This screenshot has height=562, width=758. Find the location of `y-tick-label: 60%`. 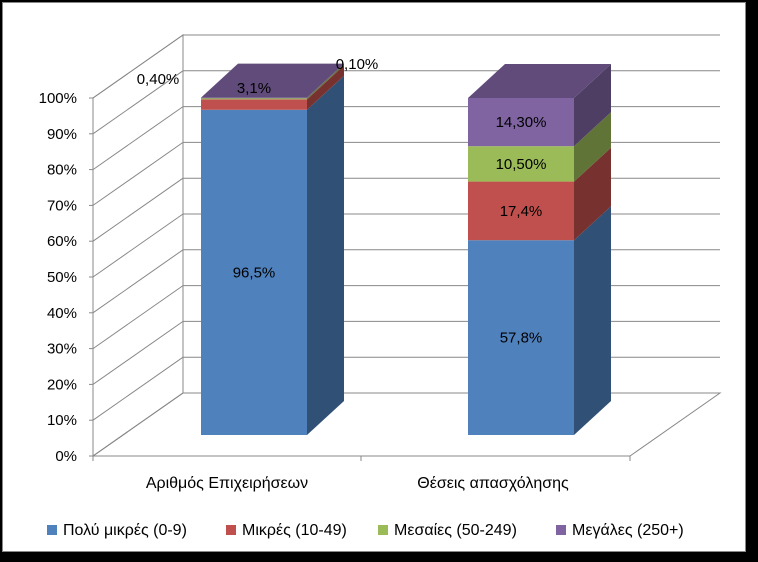

y-tick-label: 60% is located at coordinates (62, 241).